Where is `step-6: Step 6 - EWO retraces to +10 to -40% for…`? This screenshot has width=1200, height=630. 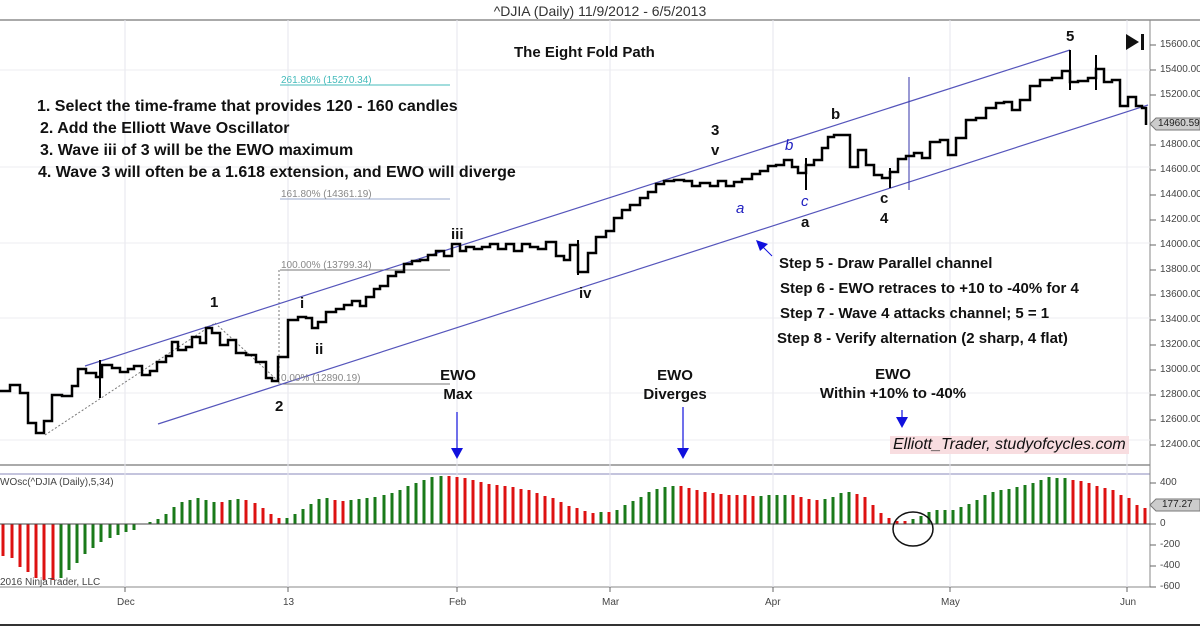 step-6: Step 6 - EWO retraces to +10 to -40% for… is located at coordinates (929, 288).